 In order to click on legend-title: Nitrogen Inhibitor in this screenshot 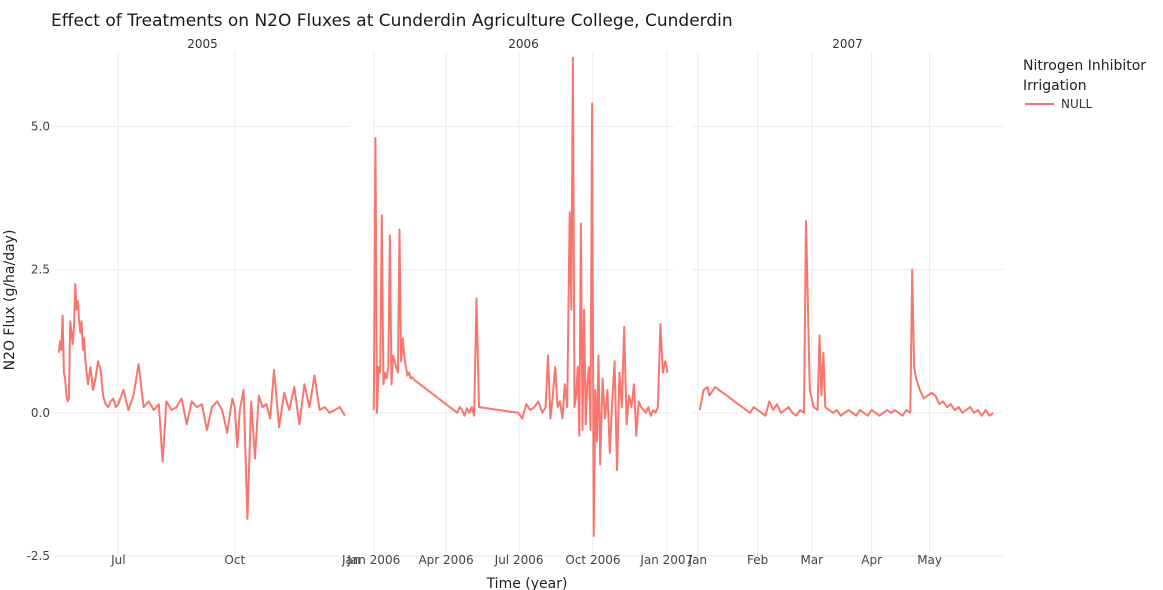, I will do `click(1084, 66)`.